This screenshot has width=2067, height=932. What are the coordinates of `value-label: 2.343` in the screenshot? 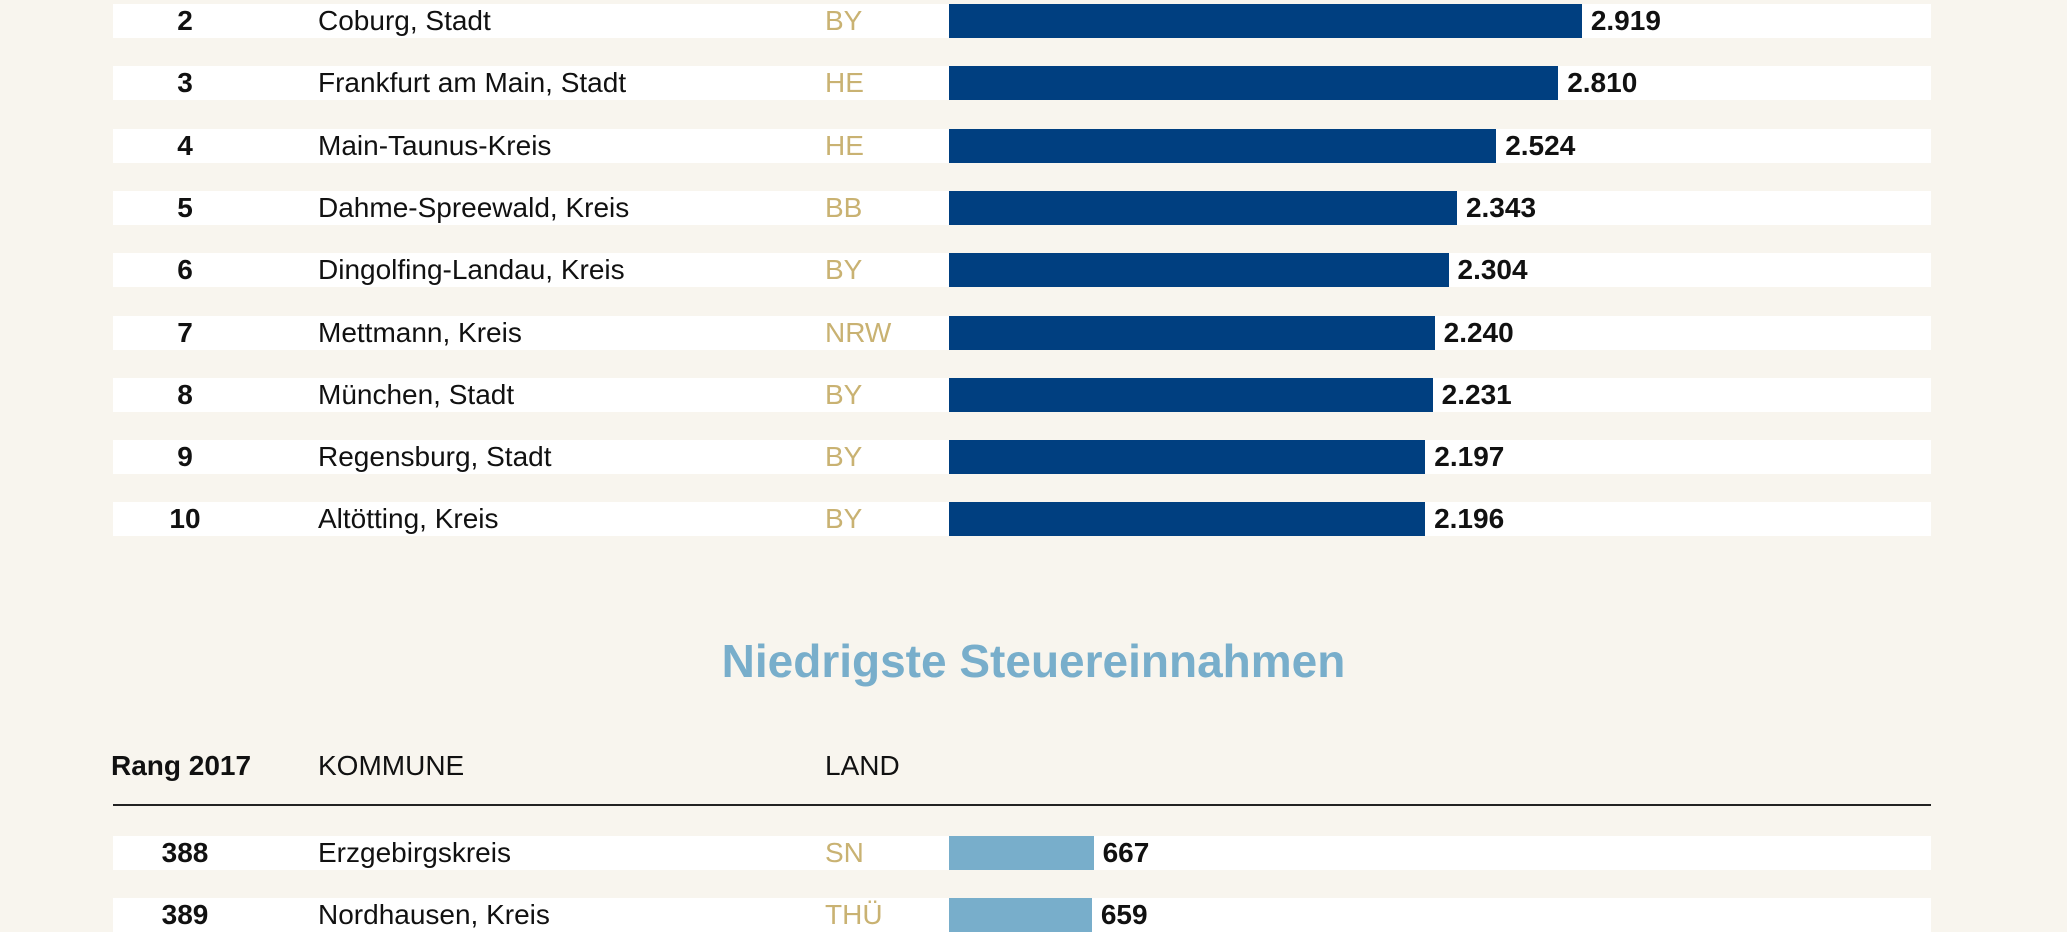 It's located at (1501, 207).